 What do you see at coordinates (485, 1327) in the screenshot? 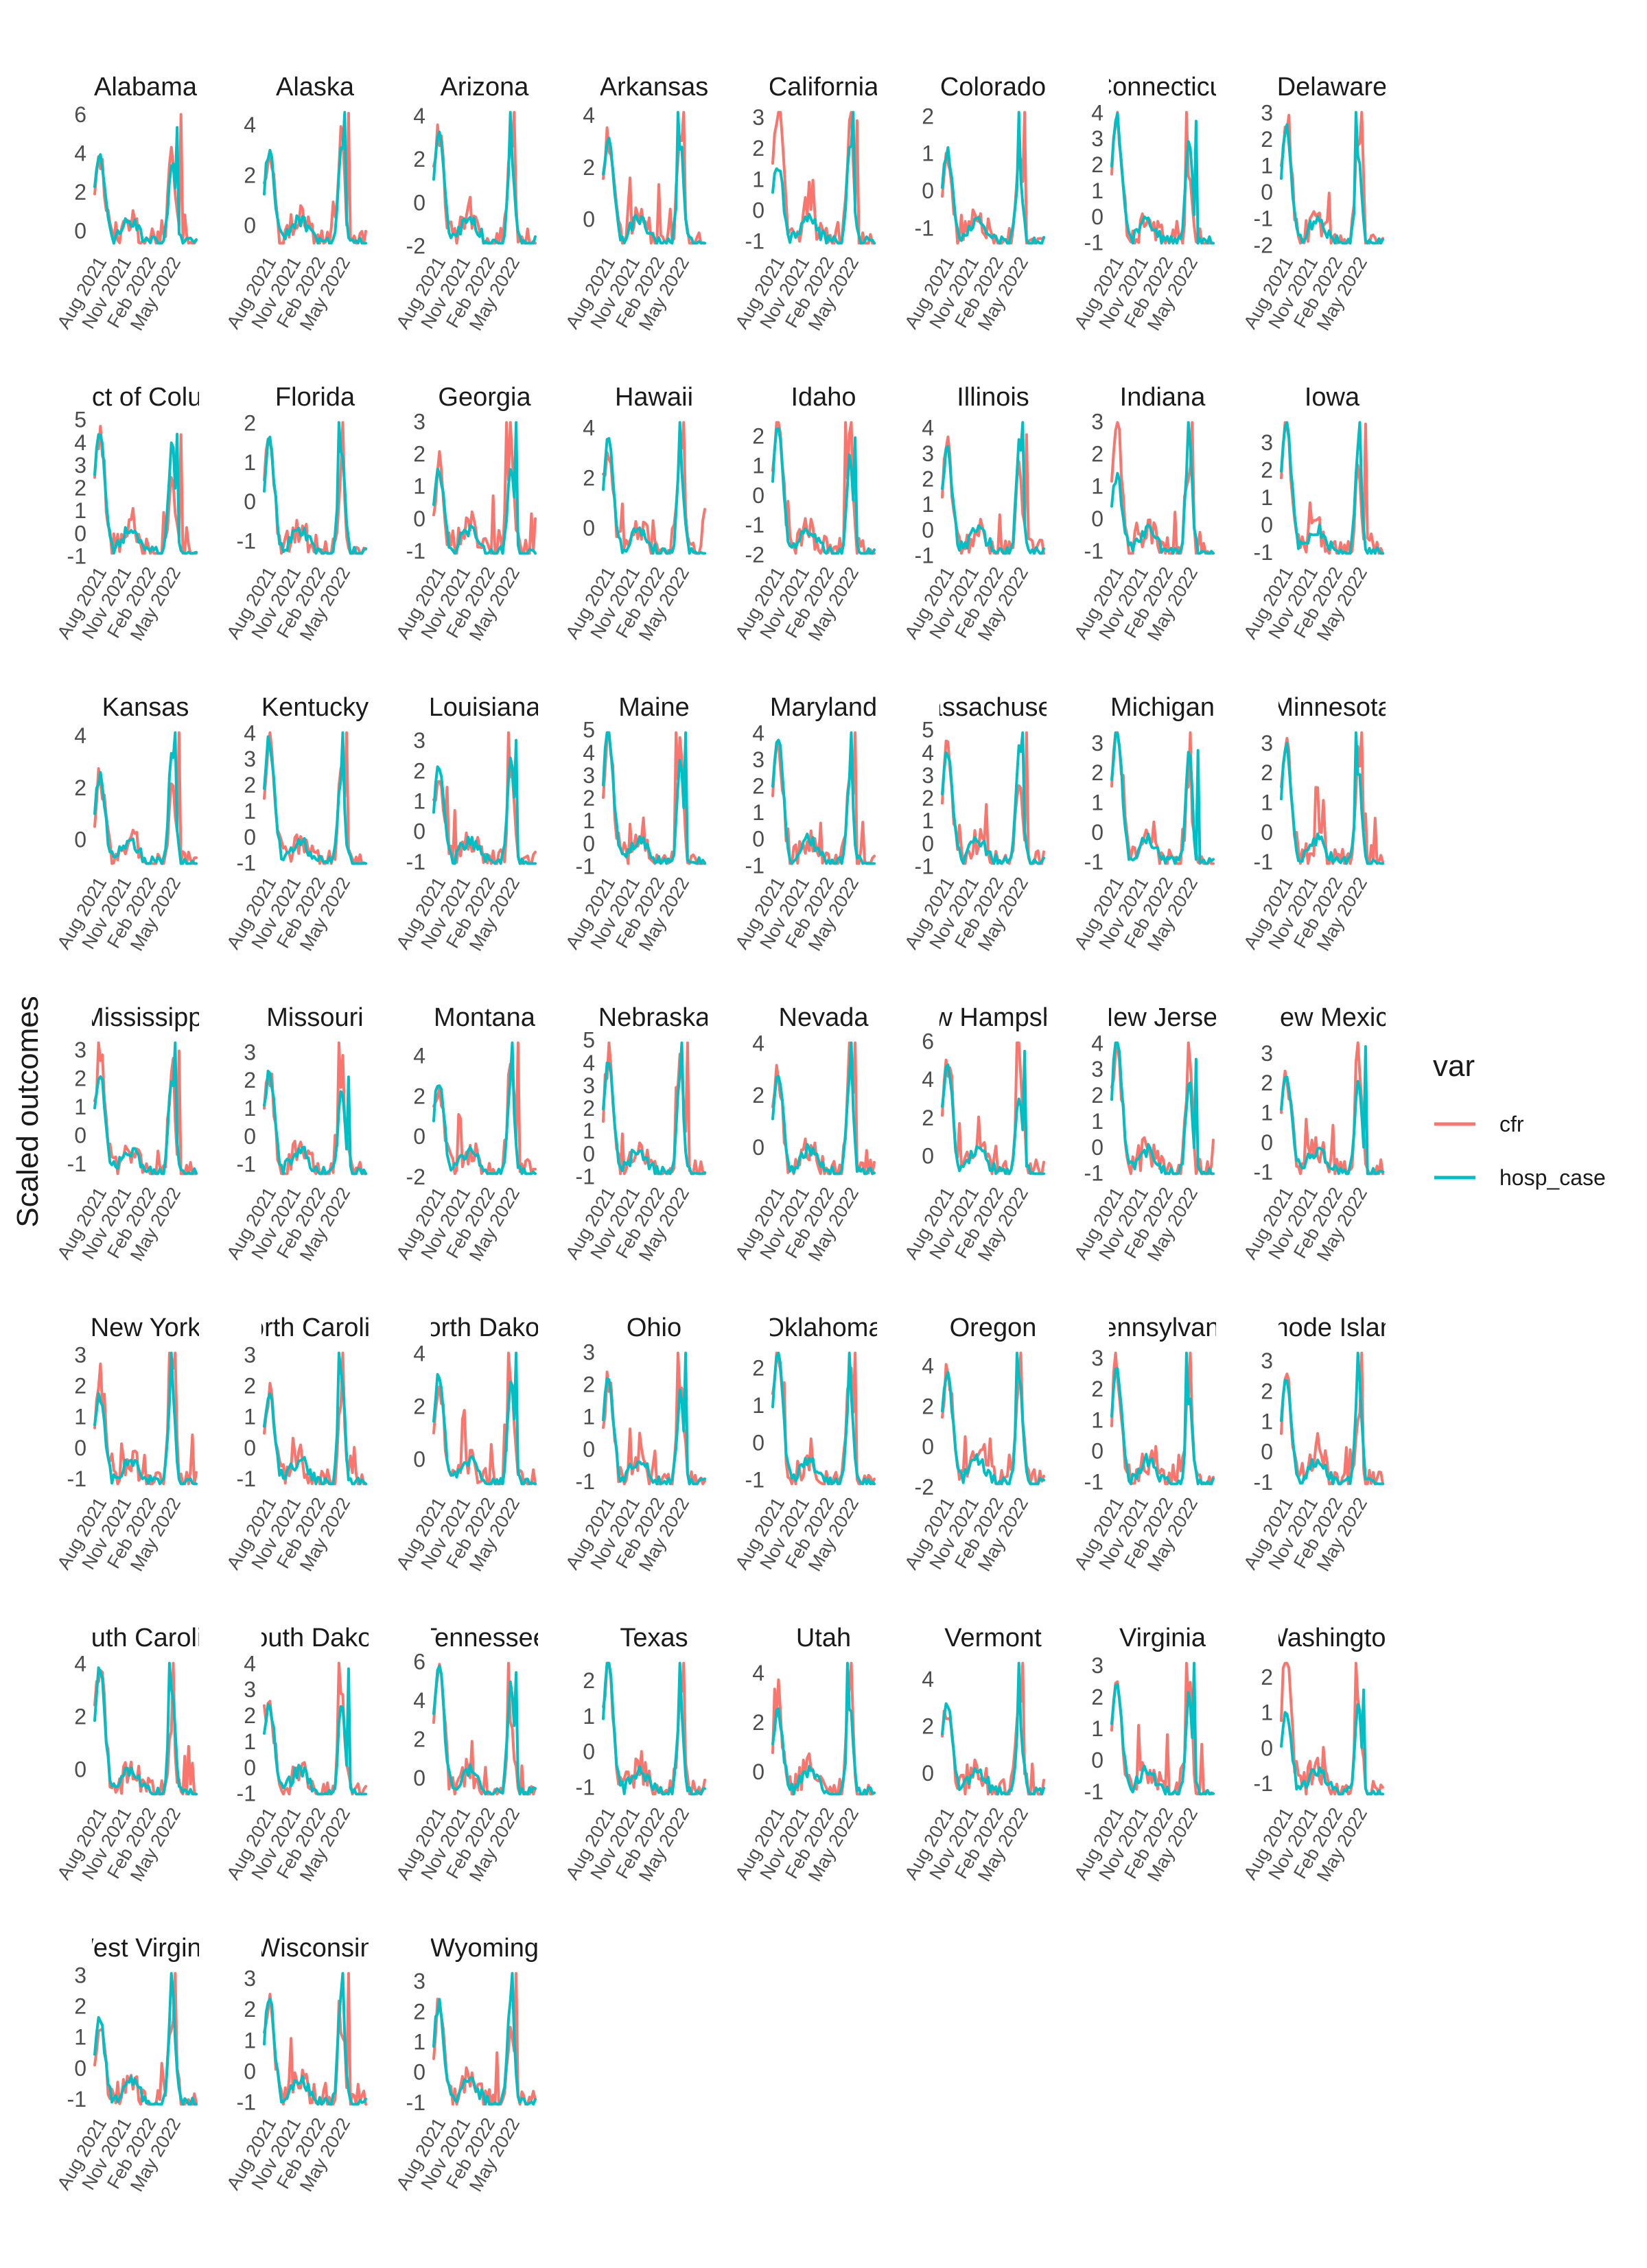
I see `facet-title: North Dakota` at bounding box center [485, 1327].